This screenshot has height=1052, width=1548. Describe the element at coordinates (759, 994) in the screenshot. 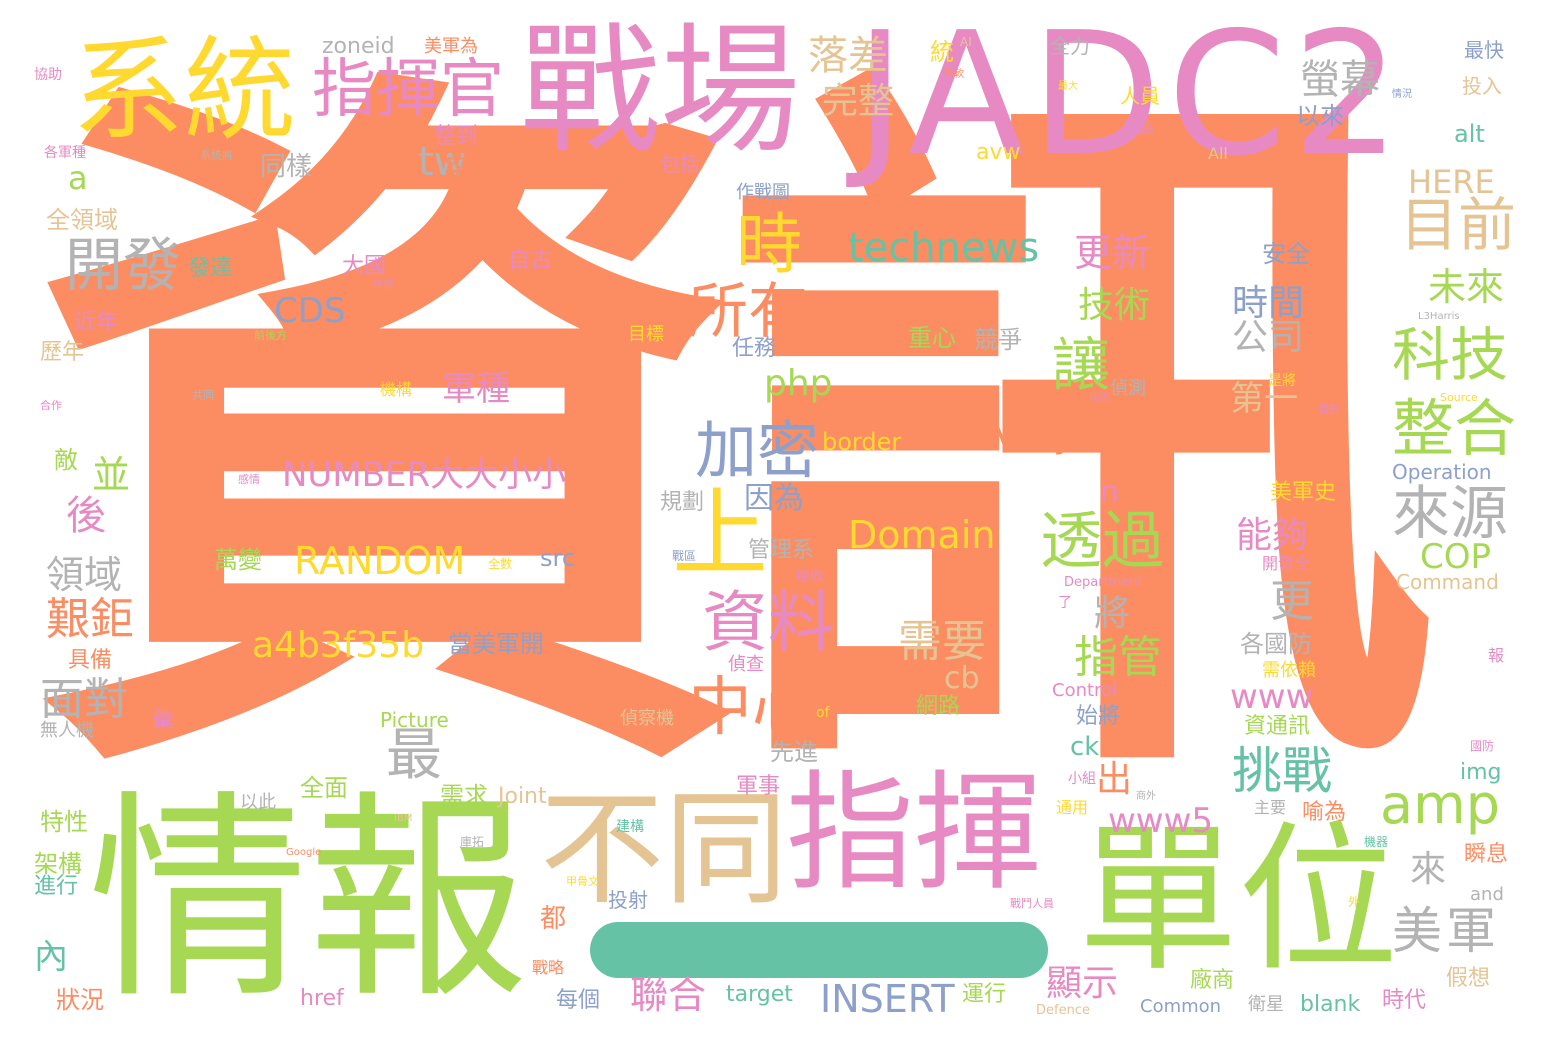

I see `word-target: target` at that location.